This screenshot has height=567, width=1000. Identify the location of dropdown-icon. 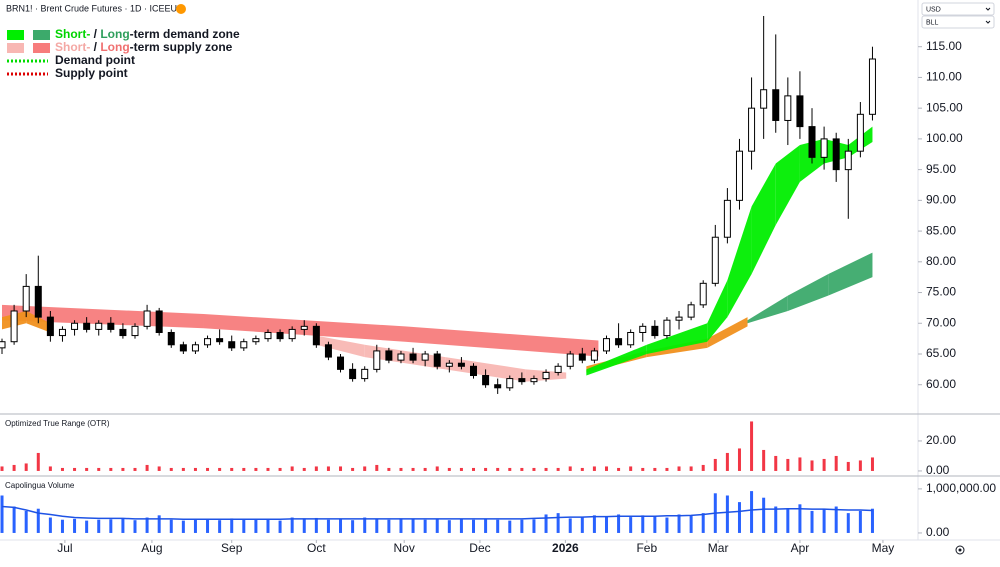
(988, 9).